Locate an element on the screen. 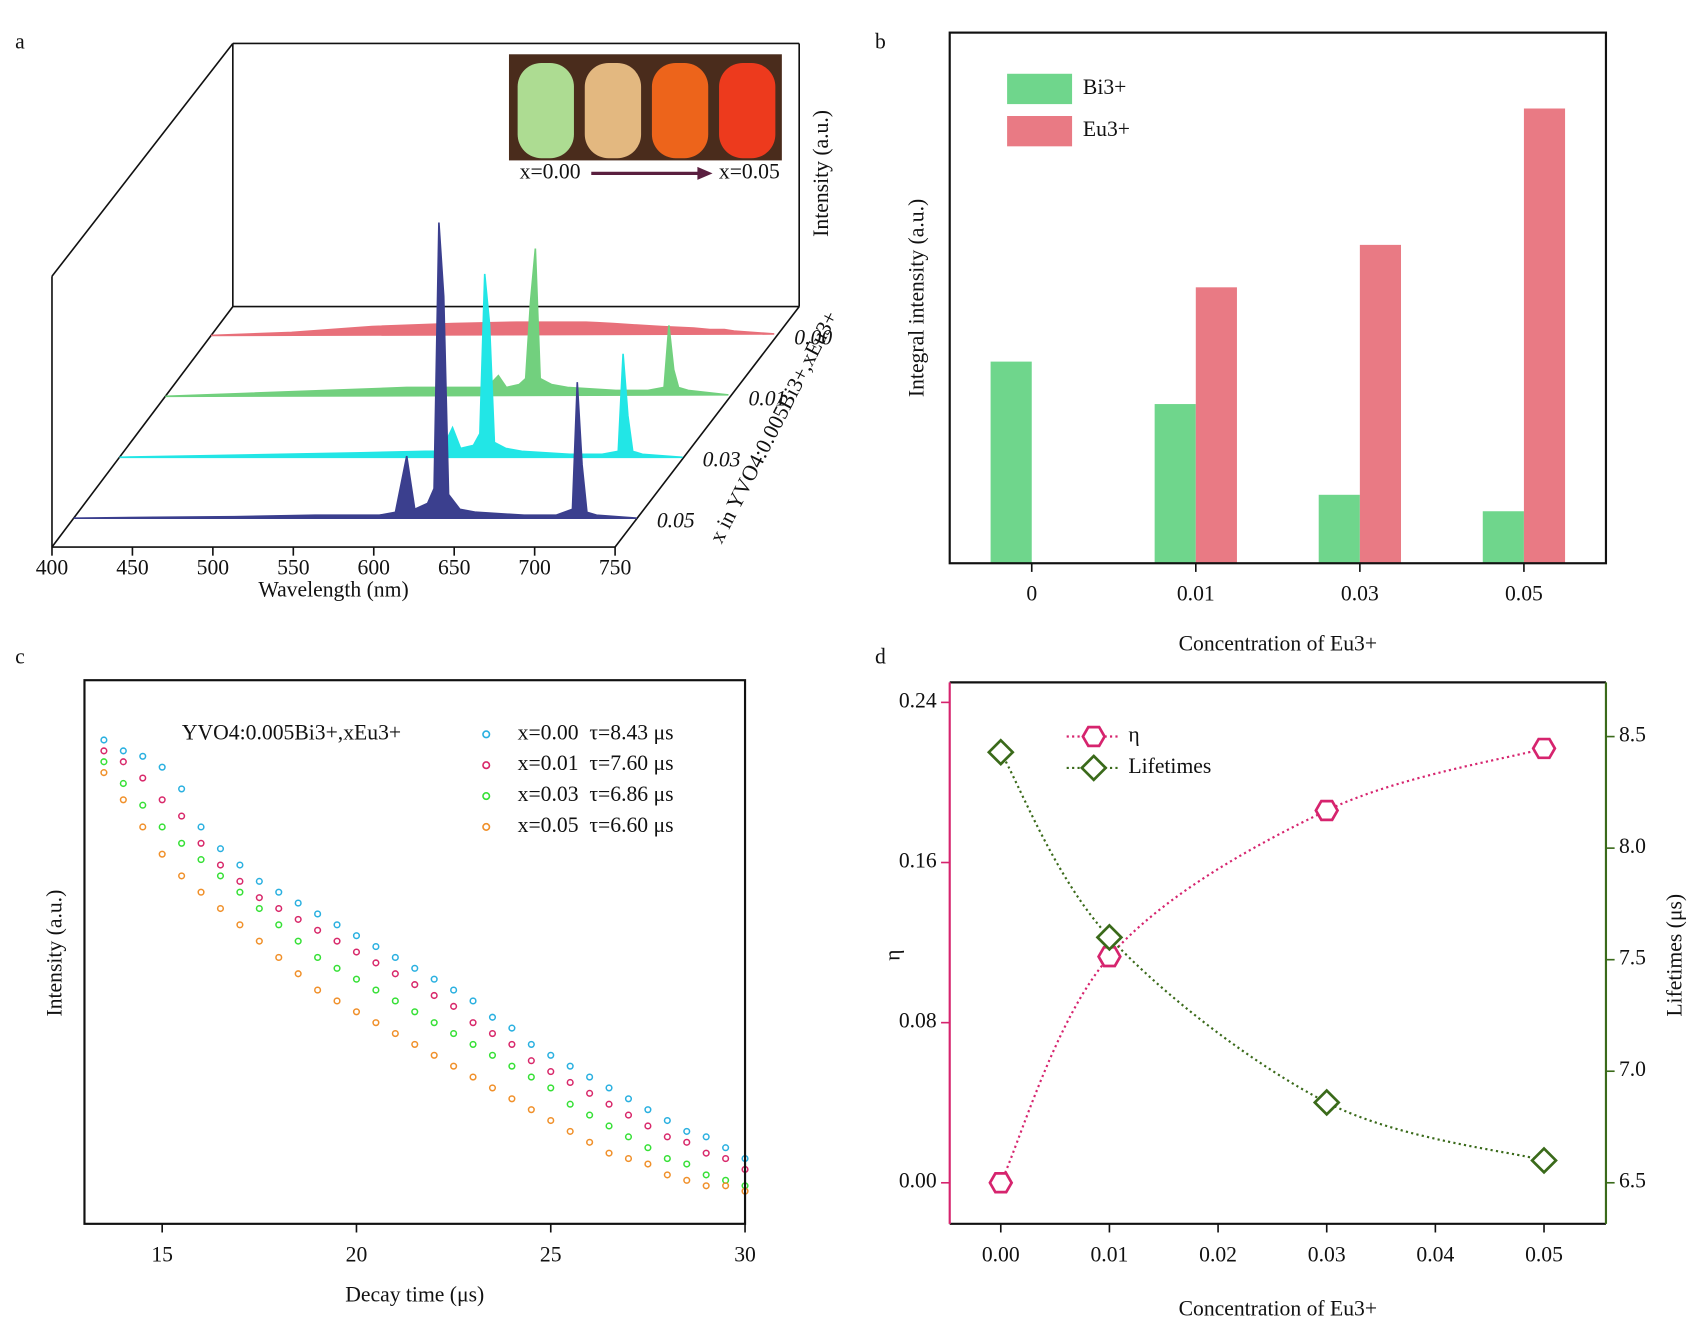 The height and width of the screenshot is (1329, 1698). x-tick-label: 450 is located at coordinates (132, 568).